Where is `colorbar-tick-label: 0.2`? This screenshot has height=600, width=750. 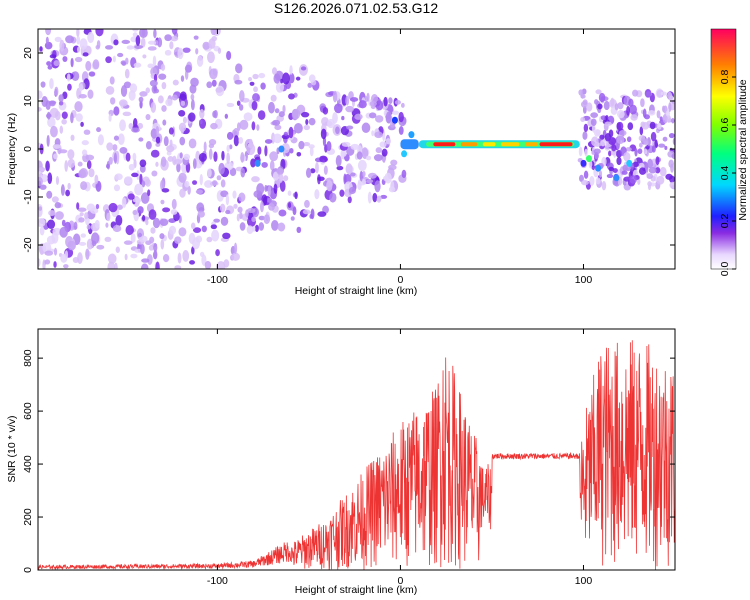
colorbar-tick-label: 0.2 is located at coordinates (725, 221).